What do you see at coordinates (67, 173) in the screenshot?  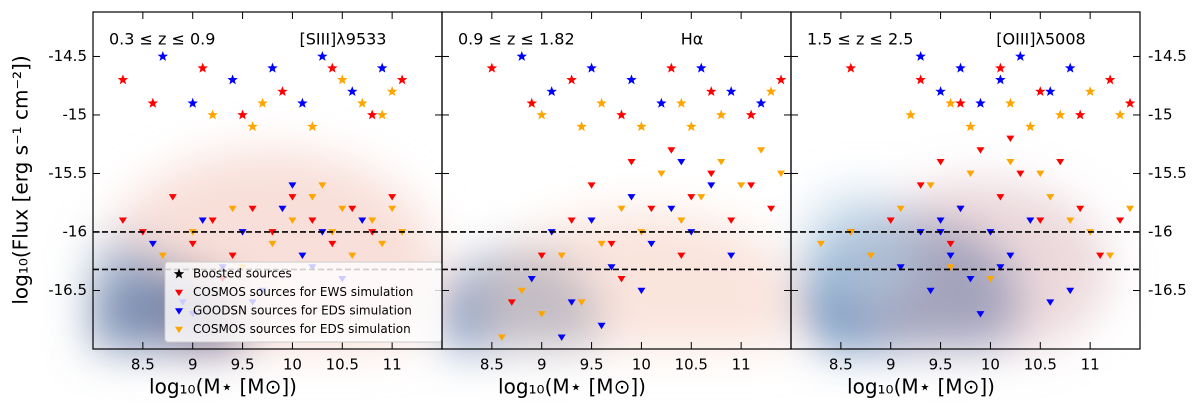 I see `y-tick-label: -15.5` at bounding box center [67, 173].